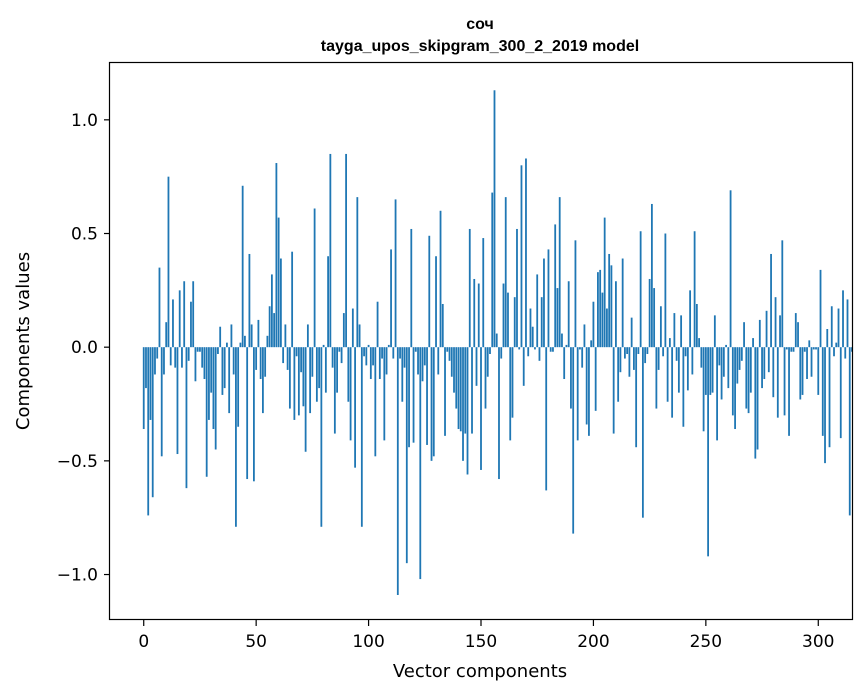 Image resolution: width=867 pixels, height=696 pixels. I want to click on x-tick-label: 150, so click(481, 642).